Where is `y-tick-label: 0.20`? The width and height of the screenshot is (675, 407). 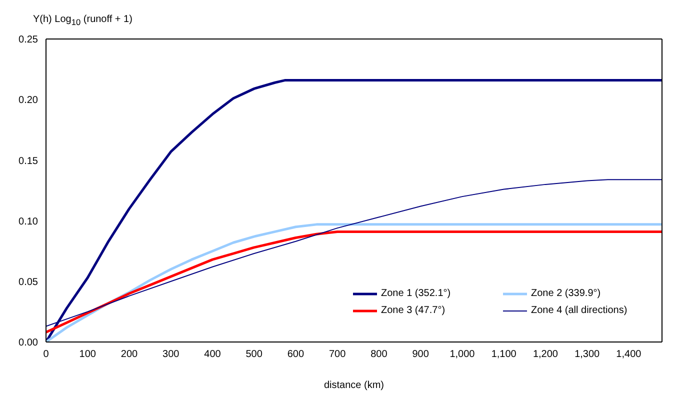 y-tick-label: 0.20 is located at coordinates (28, 100).